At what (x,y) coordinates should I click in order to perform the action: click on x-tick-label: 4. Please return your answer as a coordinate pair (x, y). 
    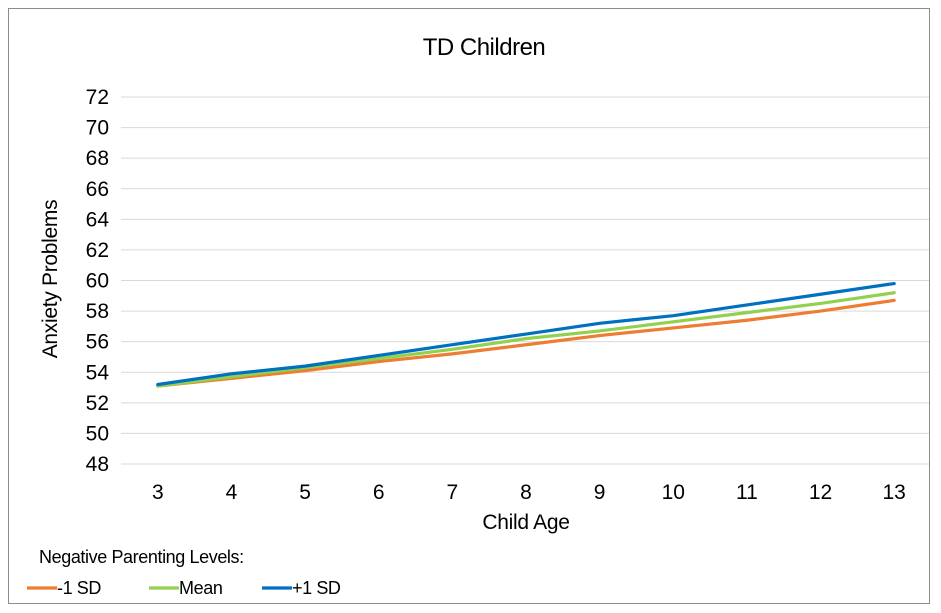
    Looking at the image, I should click on (232, 492).